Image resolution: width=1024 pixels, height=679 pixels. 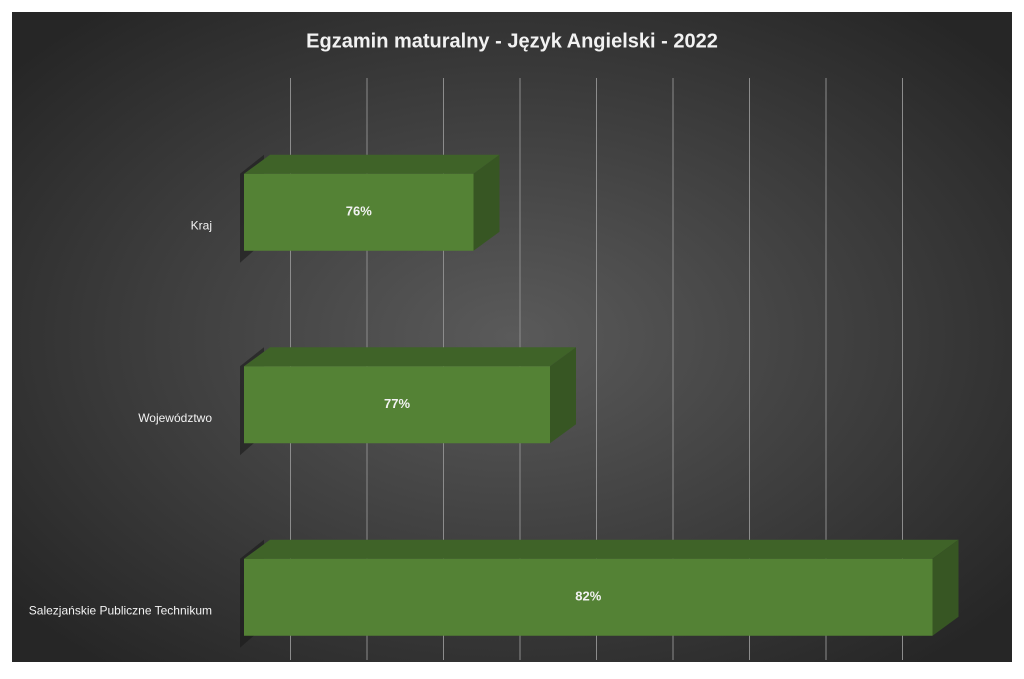 I want to click on y-tick-label: Salezjańskie Publiczne Technikum, so click(x=120, y=610).